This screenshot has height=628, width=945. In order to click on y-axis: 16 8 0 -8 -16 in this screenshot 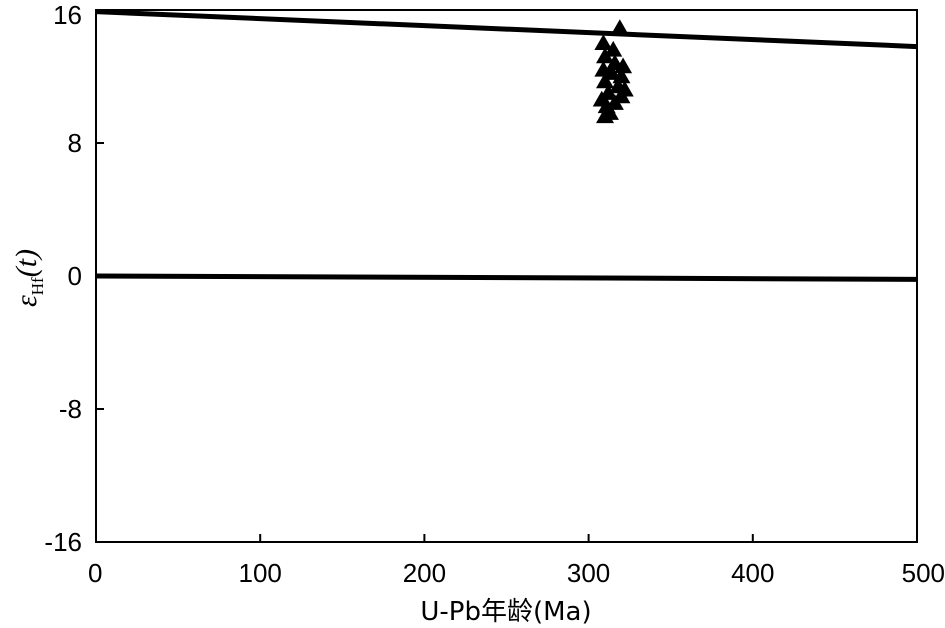, I will do `click(74, 278)`.